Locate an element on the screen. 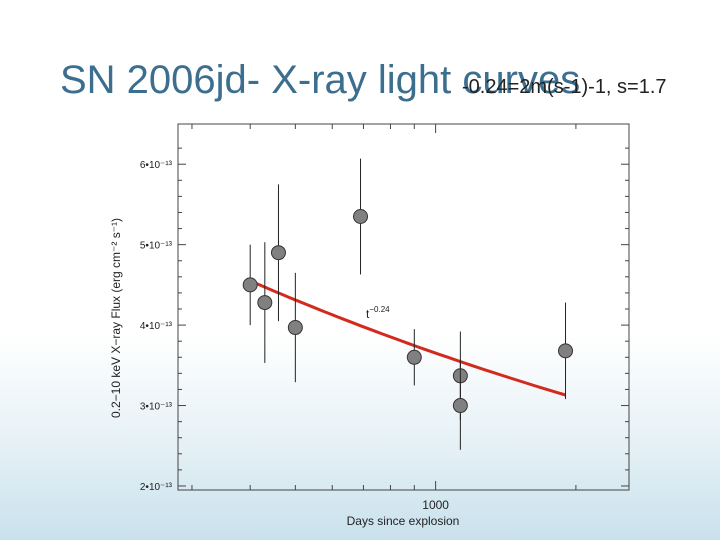 The width and height of the screenshot is (720, 540). x-tick-label: 1000 is located at coordinates (435, 505).